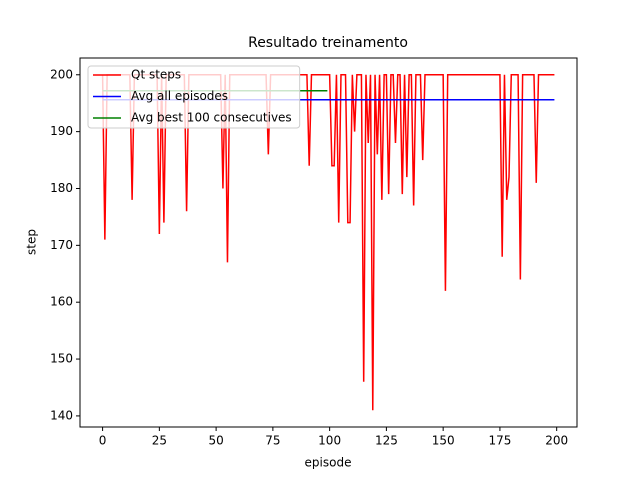  Describe the element at coordinates (329, 441) in the screenshot. I see `x-tick-label: 100` at that location.